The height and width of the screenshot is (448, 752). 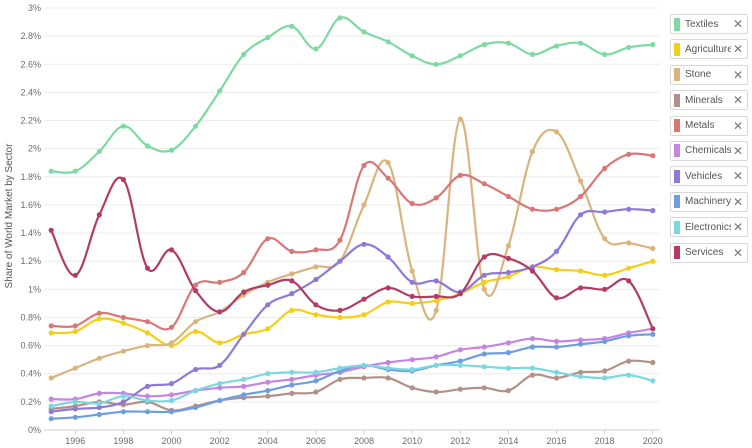 What do you see at coordinates (709, 125) in the screenshot?
I see `legend-item-metals: Metals ✕` at bounding box center [709, 125].